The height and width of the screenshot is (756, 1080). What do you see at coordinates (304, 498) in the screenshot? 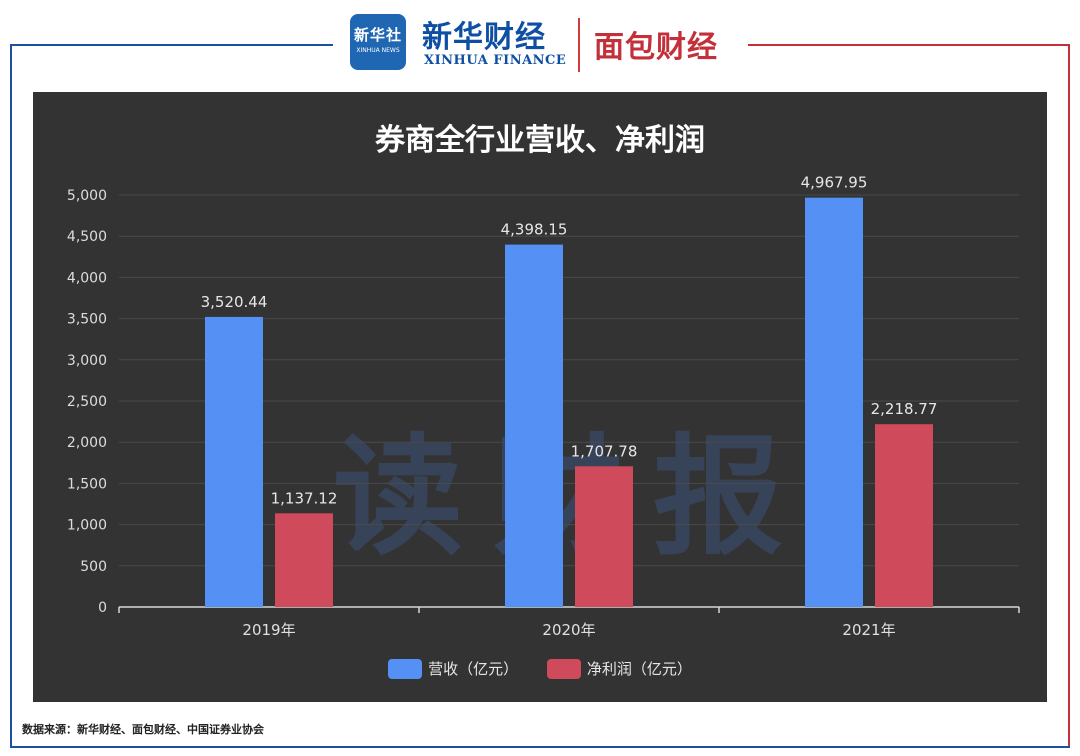
I see `data-label: 1,137.12` at bounding box center [304, 498].